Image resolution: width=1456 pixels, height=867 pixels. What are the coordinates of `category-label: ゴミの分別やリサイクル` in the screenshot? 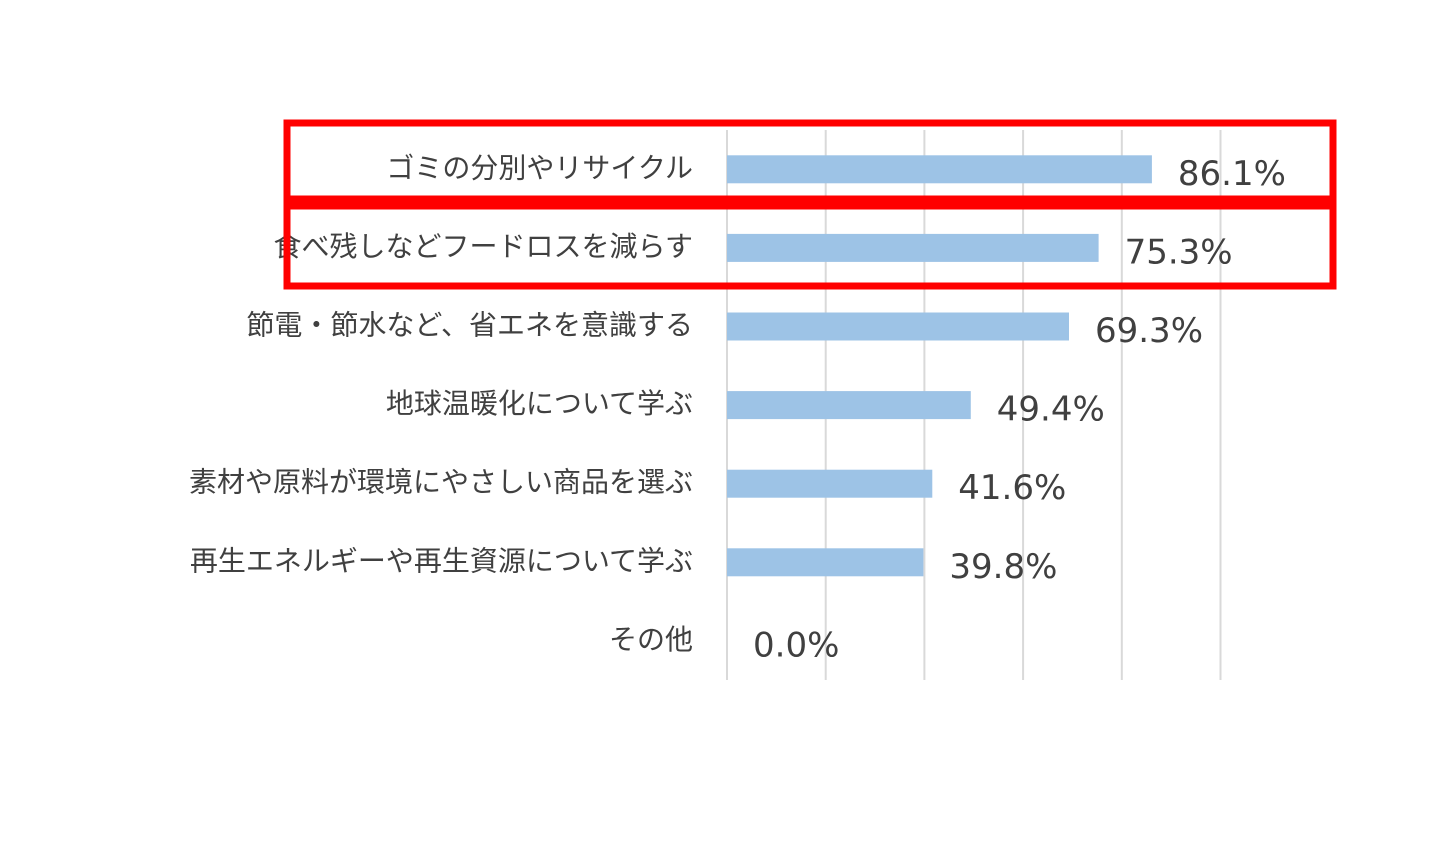 It's located at (539, 167).